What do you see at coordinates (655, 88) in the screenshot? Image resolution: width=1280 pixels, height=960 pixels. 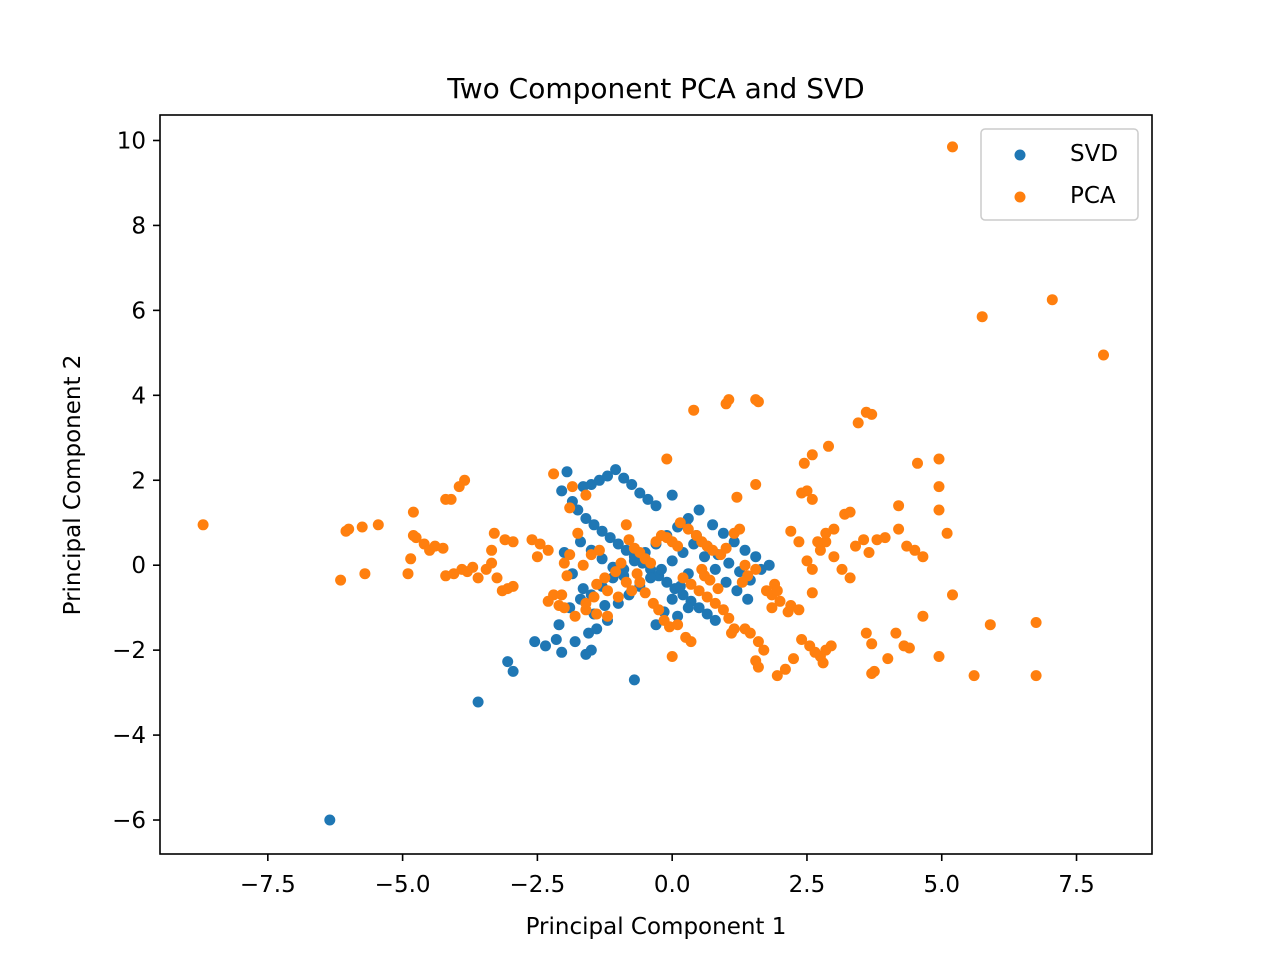 I see `chart-title: Two Component PCA and SVD` at bounding box center [655, 88].